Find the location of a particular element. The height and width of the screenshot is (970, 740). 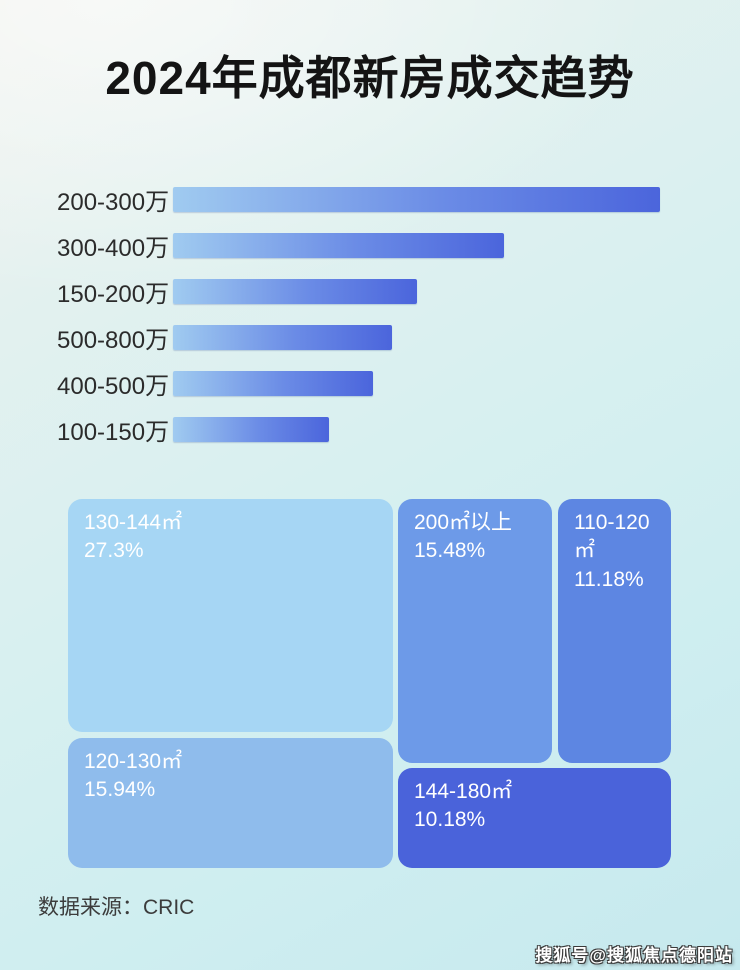

treemap-cell-value: 15.48% is located at coordinates (450, 551).